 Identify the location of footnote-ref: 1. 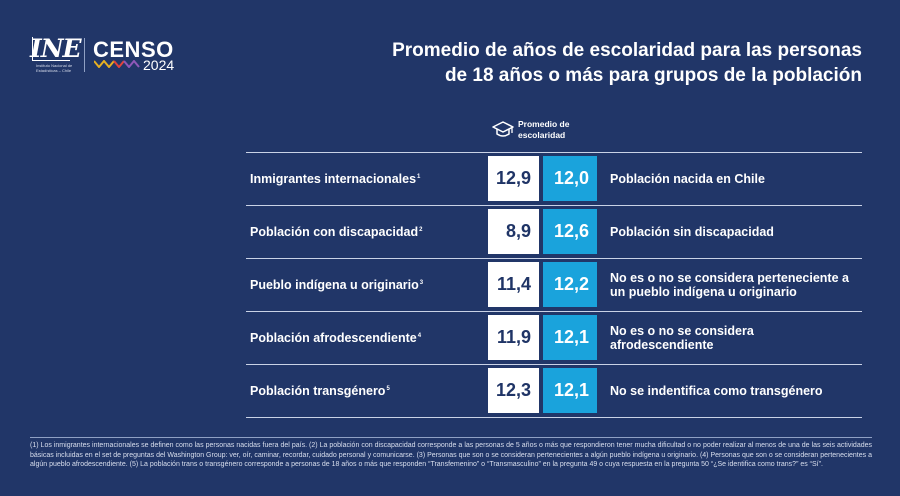
(419, 177).